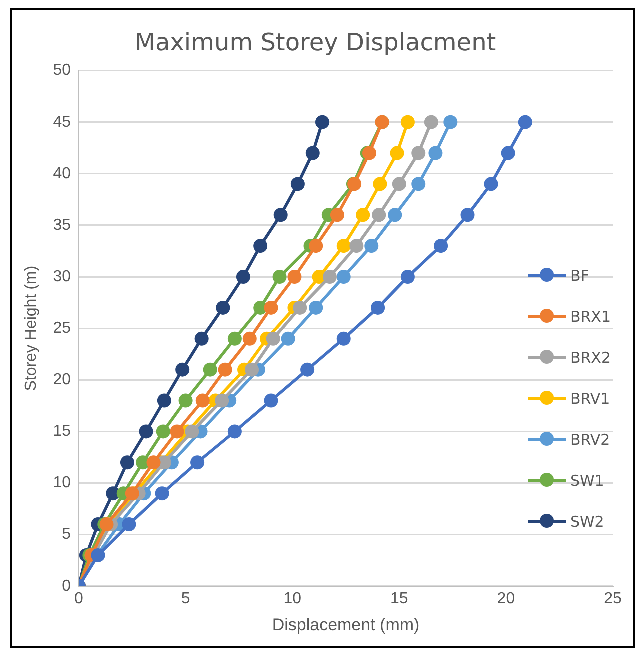  I want to click on y-tick-label: 10, so click(62, 483).